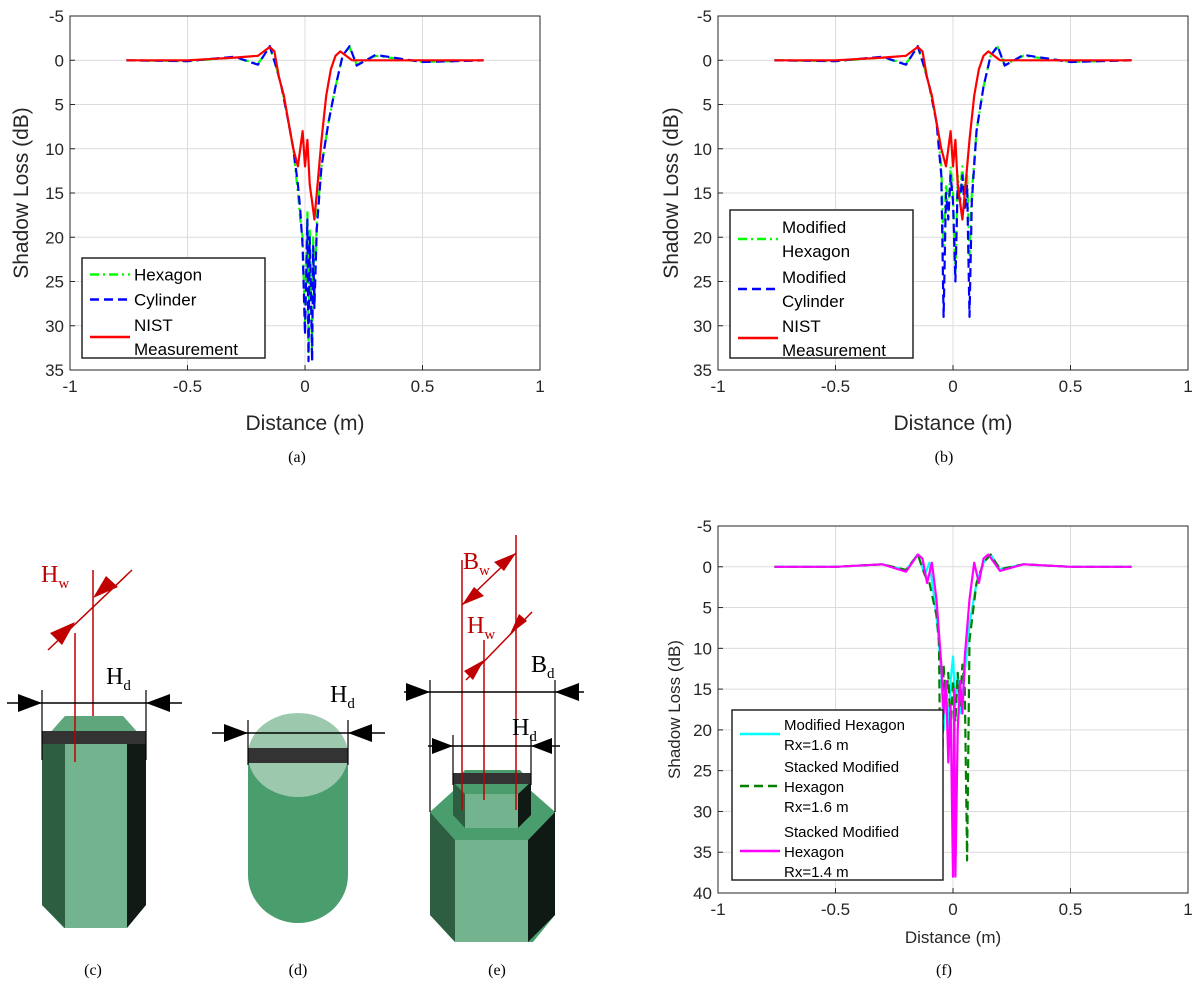  What do you see at coordinates (96, 835) in the screenshot?
I see `hexprism-front-face` at bounding box center [96, 835].